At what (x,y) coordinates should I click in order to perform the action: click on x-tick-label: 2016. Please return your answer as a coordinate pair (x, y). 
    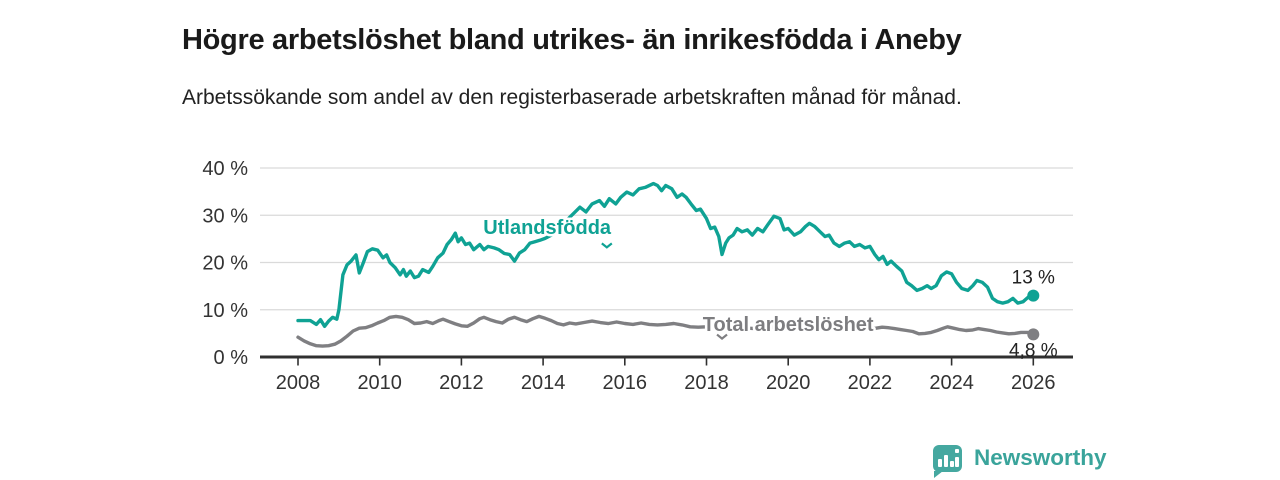
    Looking at the image, I should click on (625, 383).